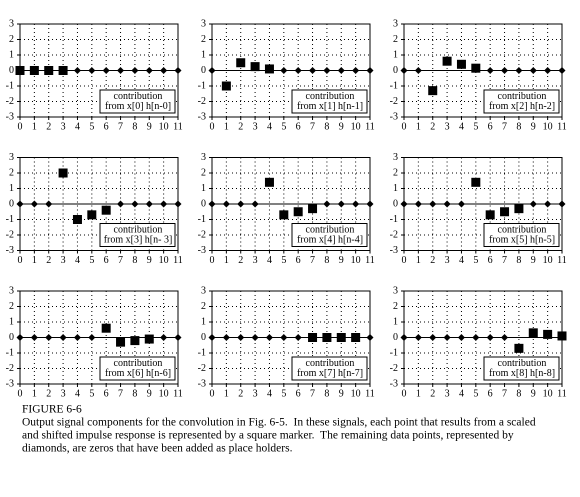 The height and width of the screenshot is (497, 580). What do you see at coordinates (356, 393) in the screenshot?
I see `x-tick-label: 10` at bounding box center [356, 393].